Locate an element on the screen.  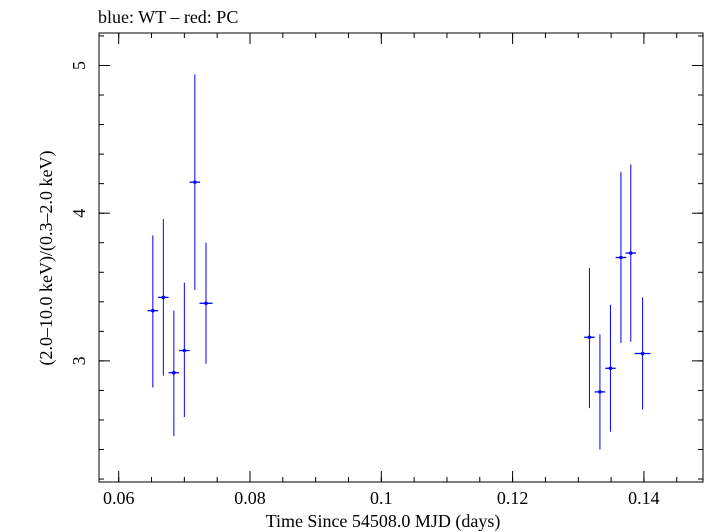
x-tick-label: 0.12 is located at coordinates (513, 498).